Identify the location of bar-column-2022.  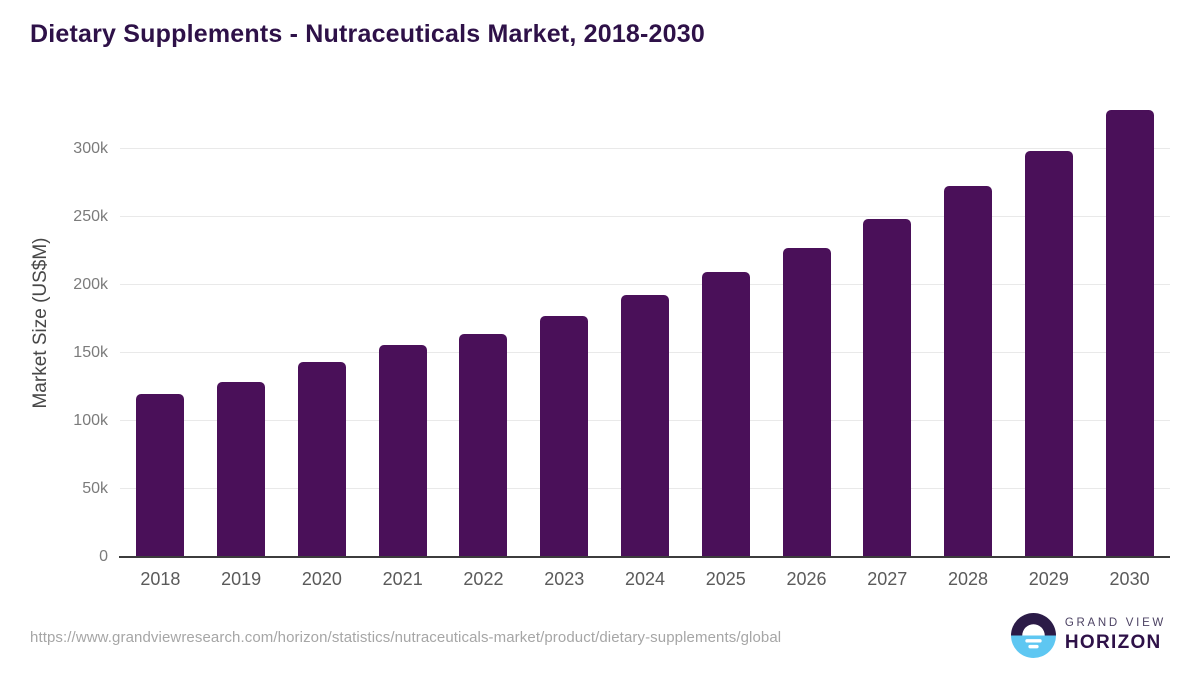
(483, 323).